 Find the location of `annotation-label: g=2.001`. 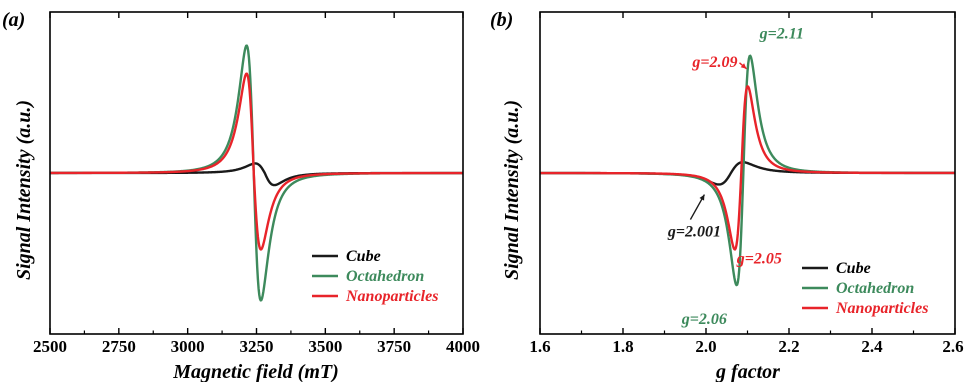

annotation-label: g=2.001 is located at coordinates (694, 232).